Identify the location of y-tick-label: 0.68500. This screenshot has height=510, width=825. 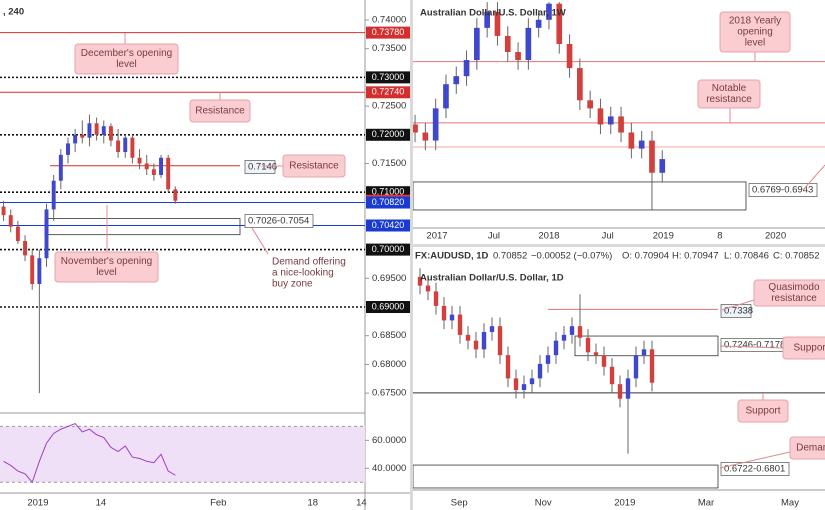
(389, 335).